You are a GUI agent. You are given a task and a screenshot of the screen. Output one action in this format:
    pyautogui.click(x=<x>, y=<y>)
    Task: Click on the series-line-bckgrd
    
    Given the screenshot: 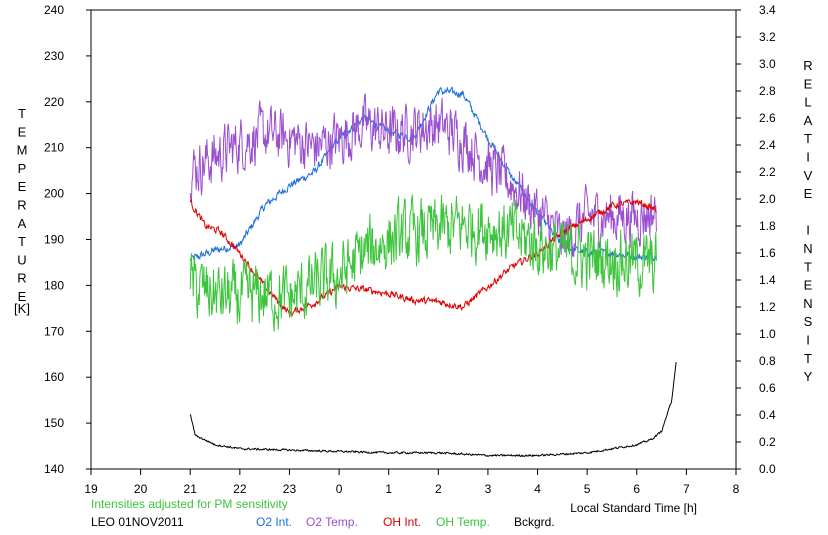 What is the action you would take?
    pyautogui.click(x=433, y=409)
    